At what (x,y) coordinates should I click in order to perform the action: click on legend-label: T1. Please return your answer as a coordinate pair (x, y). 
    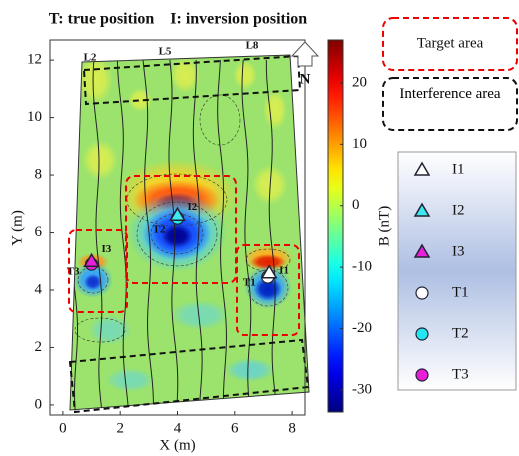
    Looking at the image, I should click on (460, 292).